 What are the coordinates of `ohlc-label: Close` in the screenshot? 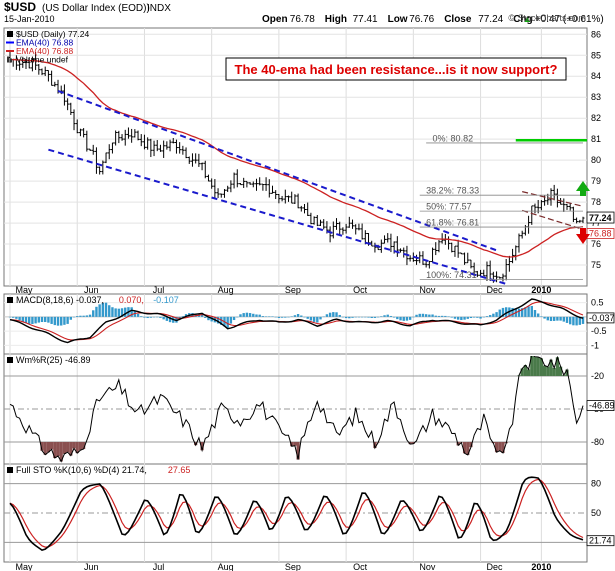 It's located at (458, 19).